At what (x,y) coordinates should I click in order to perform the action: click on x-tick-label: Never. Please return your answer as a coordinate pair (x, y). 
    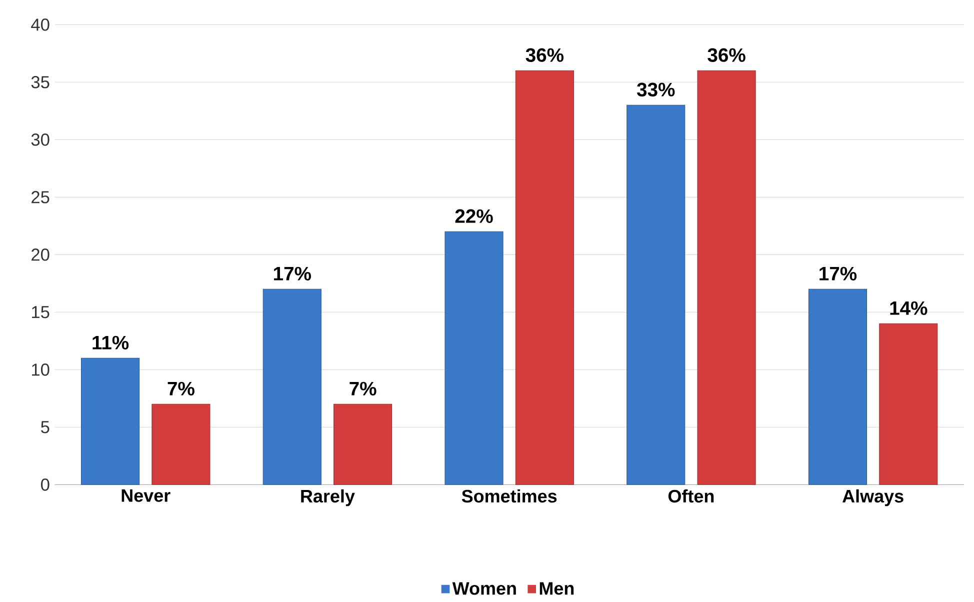
    Looking at the image, I should click on (146, 495).